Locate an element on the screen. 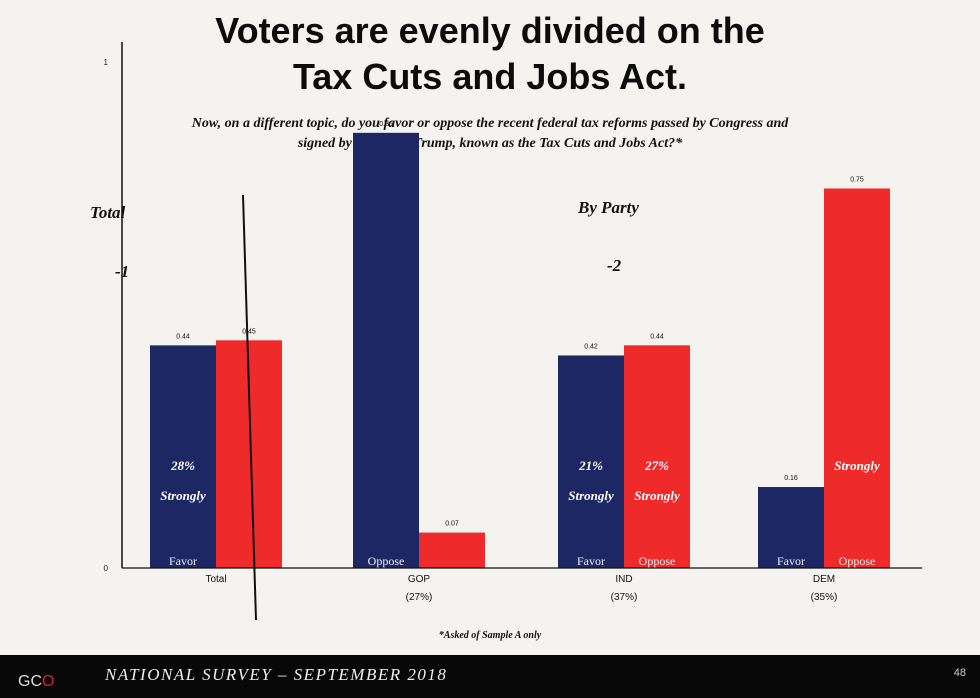 The width and height of the screenshot is (980, 698). company-logo: GCO is located at coordinates (36, 682).